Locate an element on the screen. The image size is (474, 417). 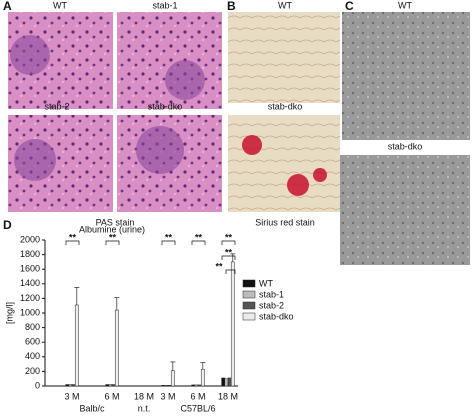
y-tick-label: 2000 is located at coordinates (30, 239).